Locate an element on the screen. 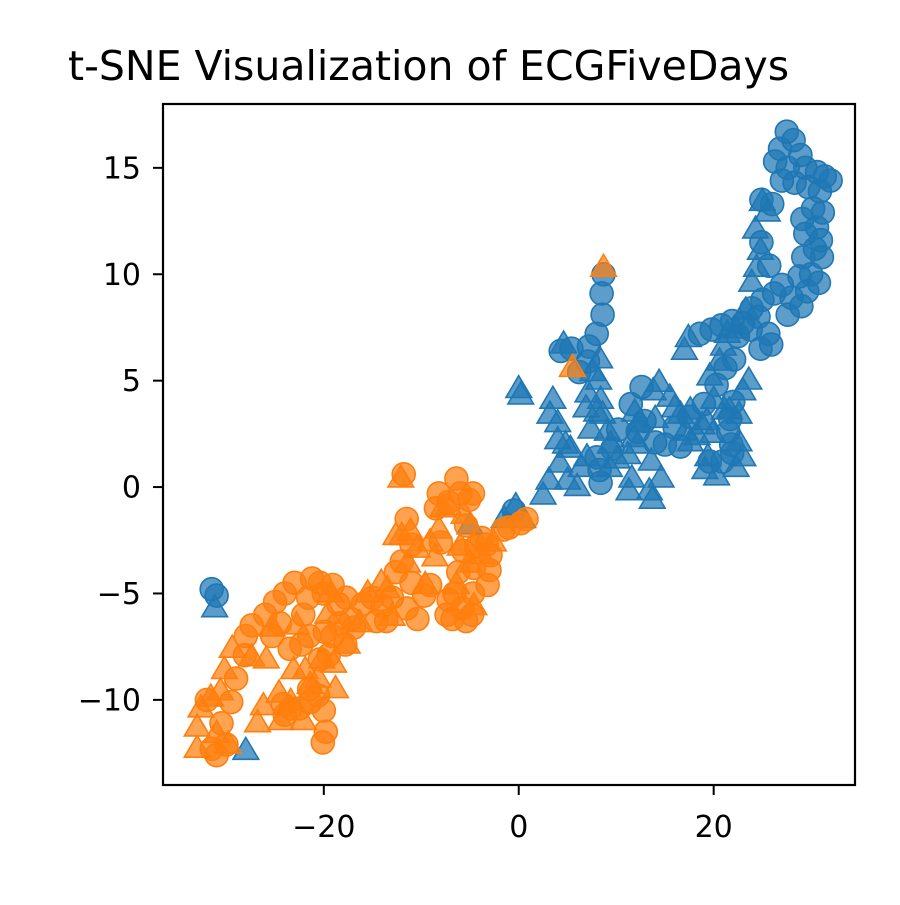  y-tick-label-3: 5 is located at coordinates (131, 381).